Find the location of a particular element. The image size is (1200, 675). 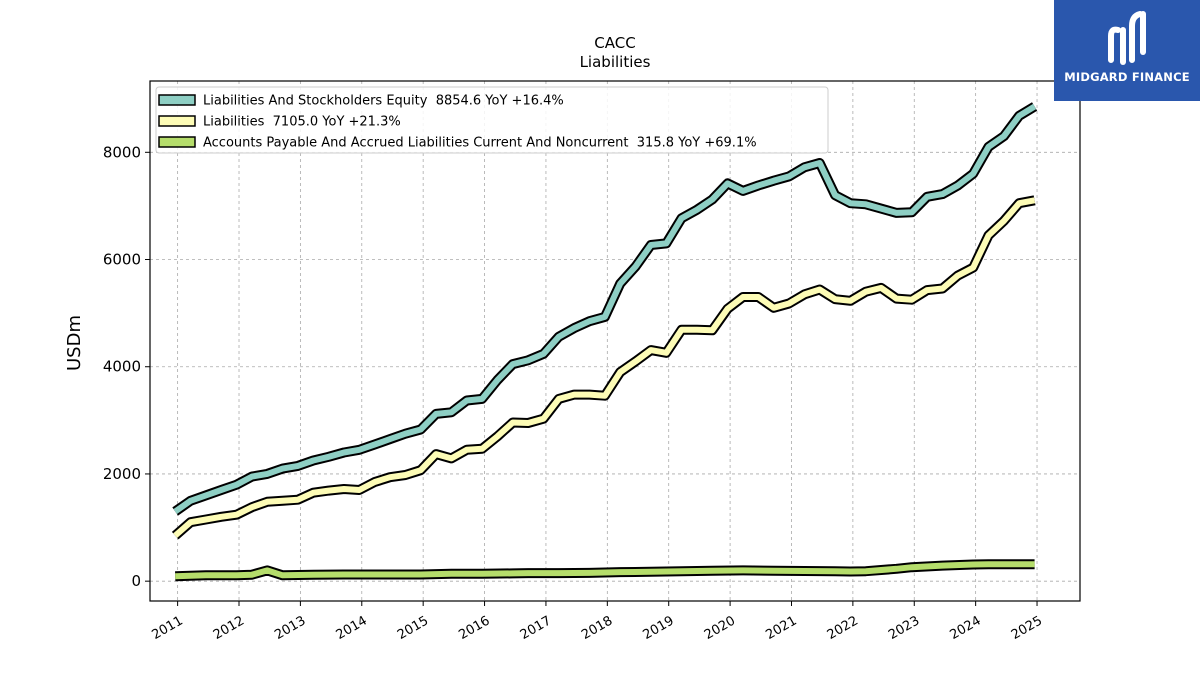

x-tick-label: 2023 is located at coordinates (904, 628).